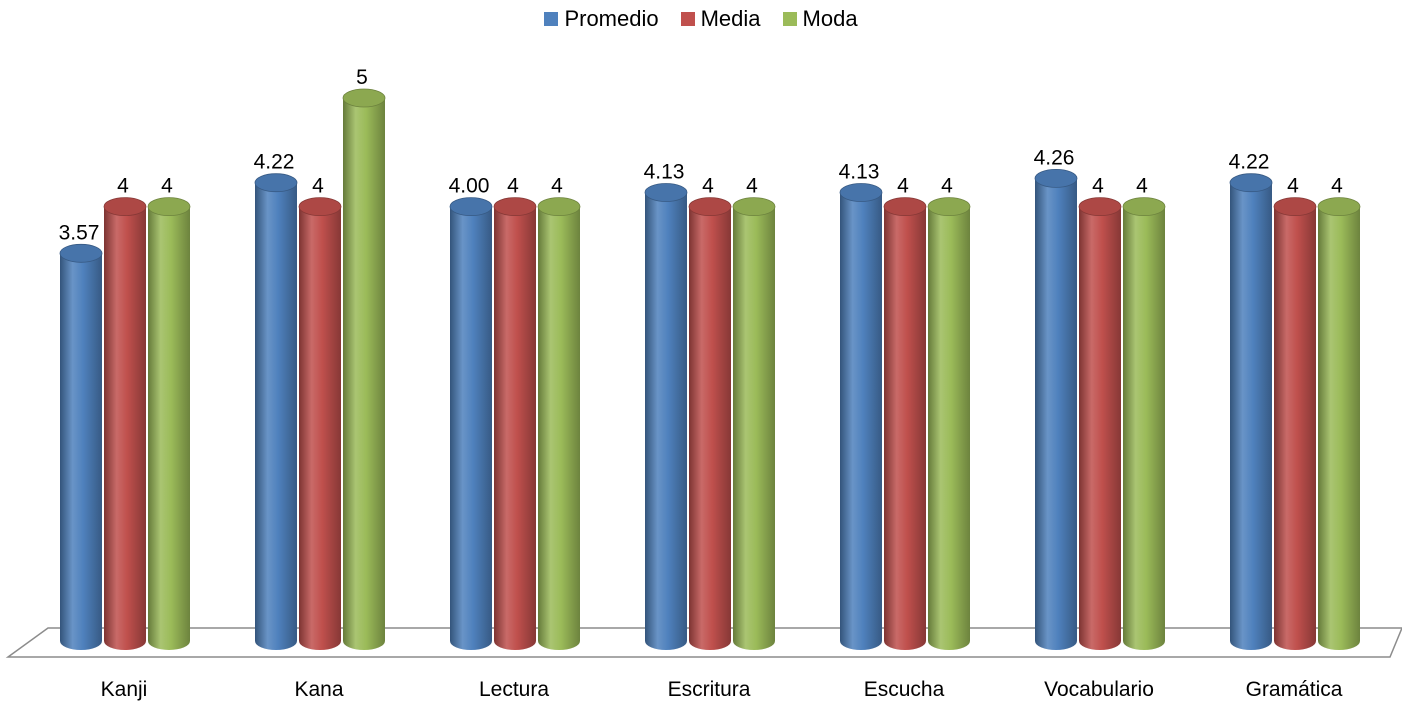 This screenshot has width=1402, height=711. I want to click on legend: Promedio Media Moda, so click(701, 19).